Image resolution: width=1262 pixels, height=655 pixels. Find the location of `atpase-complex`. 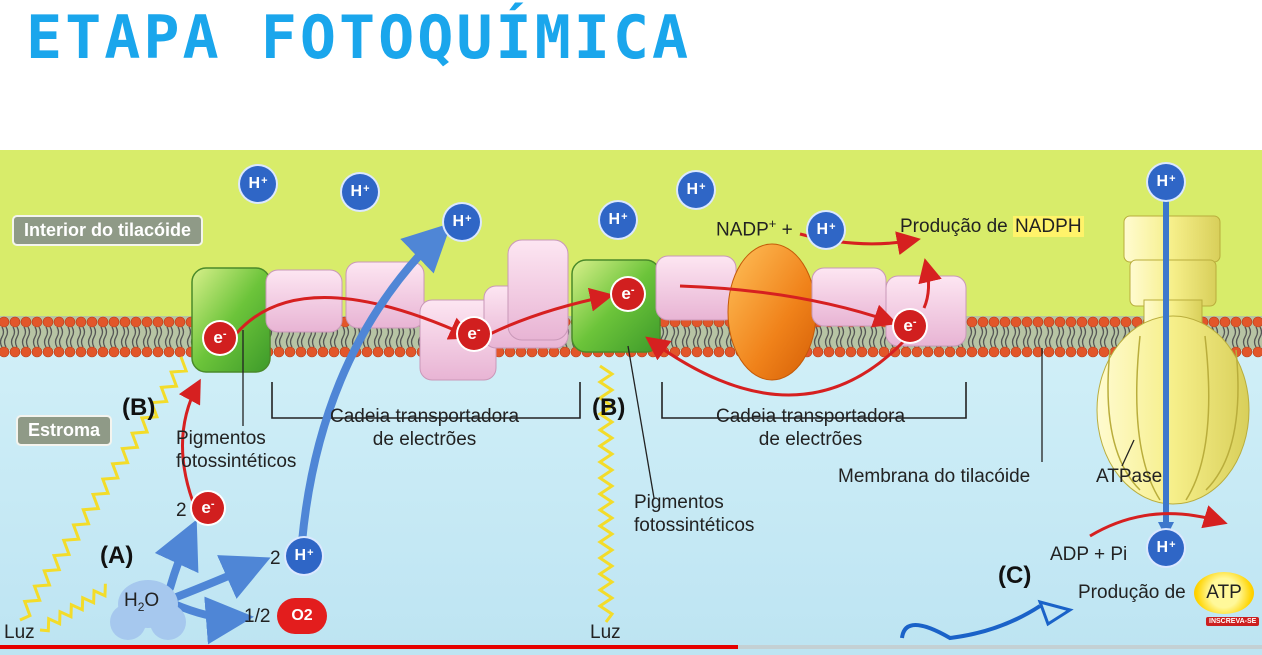

atpase-complex is located at coordinates (1173, 364).